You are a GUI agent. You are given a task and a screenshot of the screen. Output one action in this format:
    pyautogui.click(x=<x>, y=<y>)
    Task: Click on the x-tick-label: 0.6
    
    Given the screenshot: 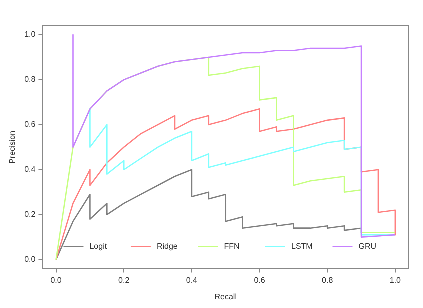 What is the action you would take?
    pyautogui.click(x=260, y=280)
    